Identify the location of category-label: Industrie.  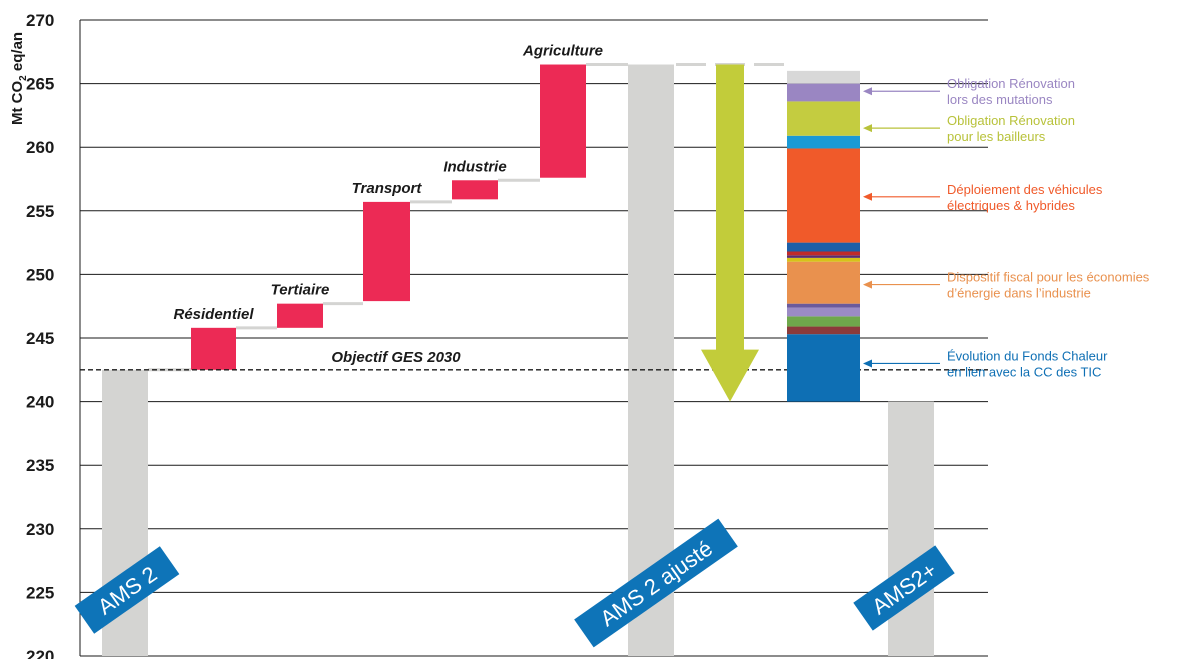
(474, 166).